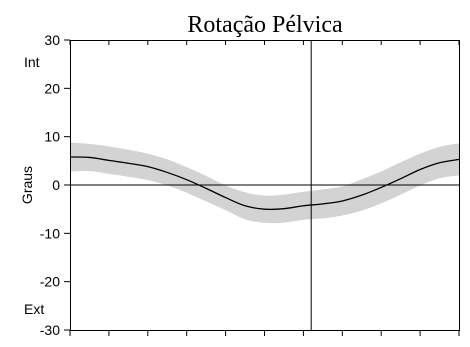 Image resolution: width=470 pixels, height=347 pixels. What do you see at coordinates (56, 185) in the screenshot?
I see `y-tick-label: 0` at bounding box center [56, 185].